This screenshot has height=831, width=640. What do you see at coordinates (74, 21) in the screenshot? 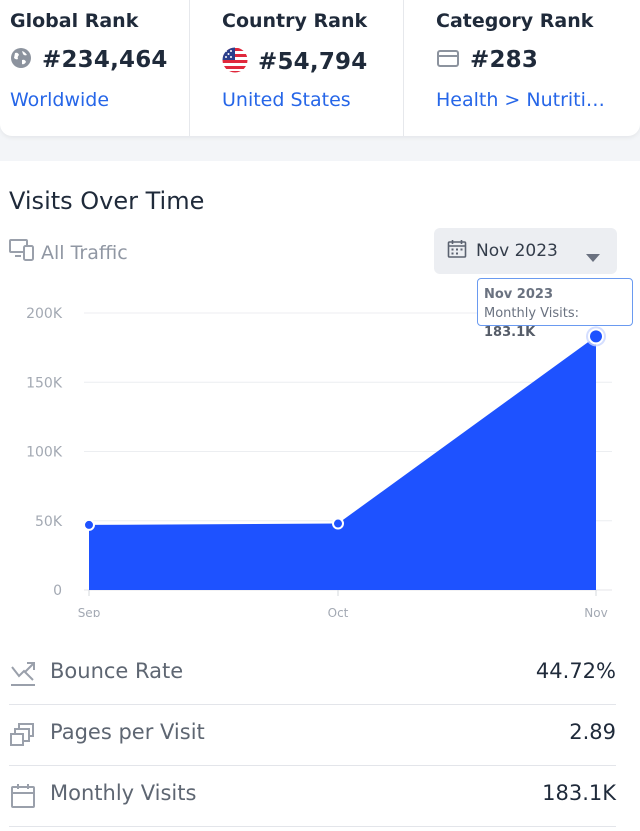
I see `global-rank-title: Global Rank` at bounding box center [74, 21].